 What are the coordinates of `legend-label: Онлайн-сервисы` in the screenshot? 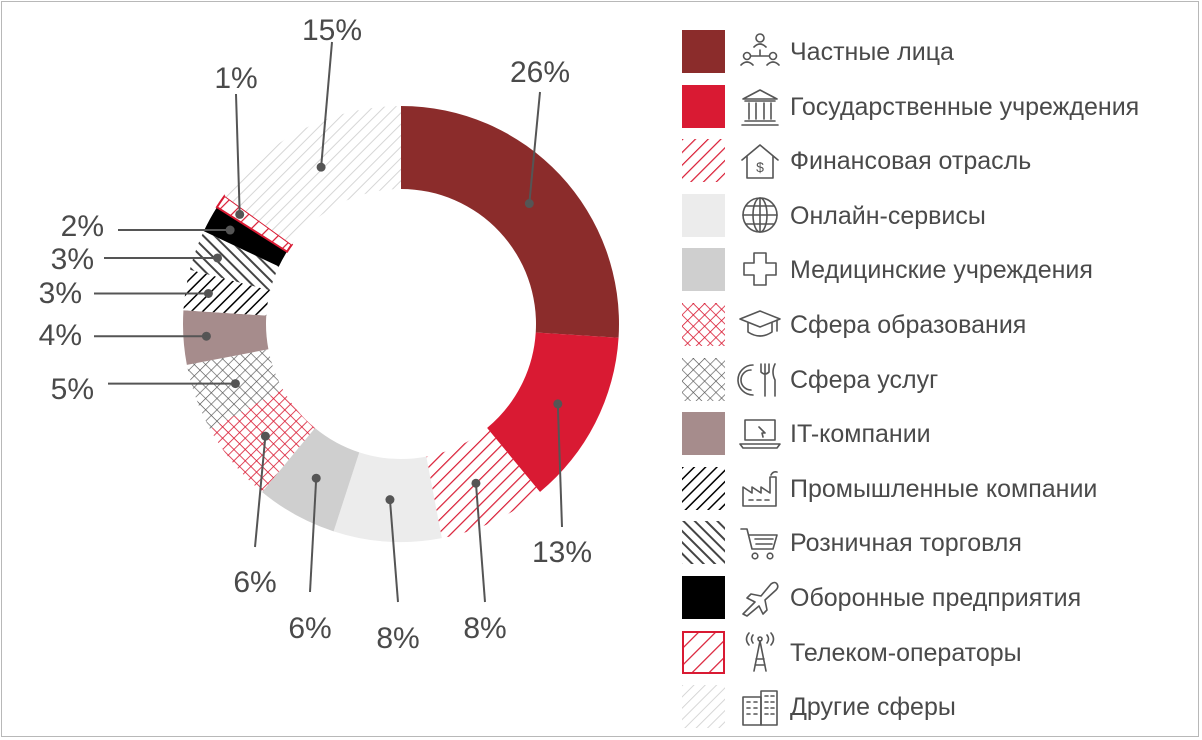 It's located at (888, 215).